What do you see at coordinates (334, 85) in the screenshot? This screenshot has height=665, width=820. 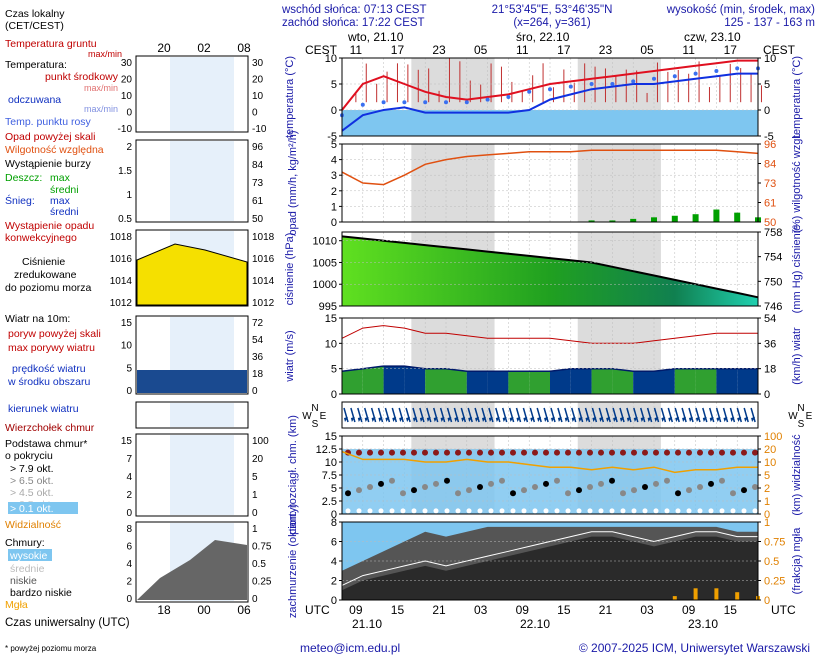 I see `ltick-label-0-2: 5` at bounding box center [334, 85].